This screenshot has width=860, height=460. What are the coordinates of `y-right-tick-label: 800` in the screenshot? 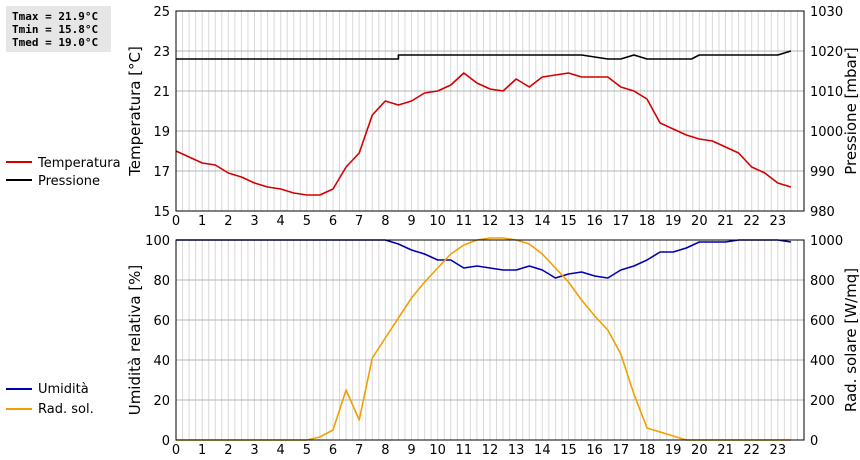 It's located at (822, 281).